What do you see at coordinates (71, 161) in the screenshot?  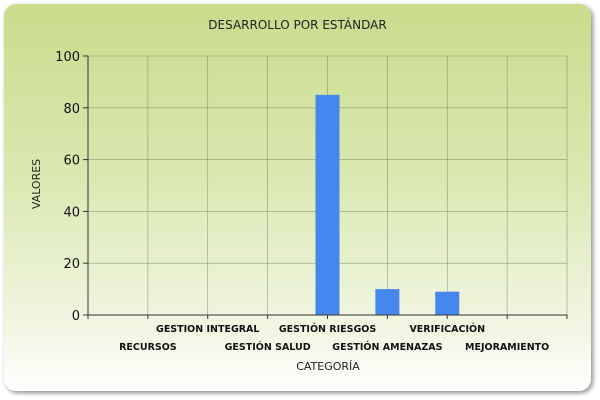 I see `y-tick-label: 60` at bounding box center [71, 161].